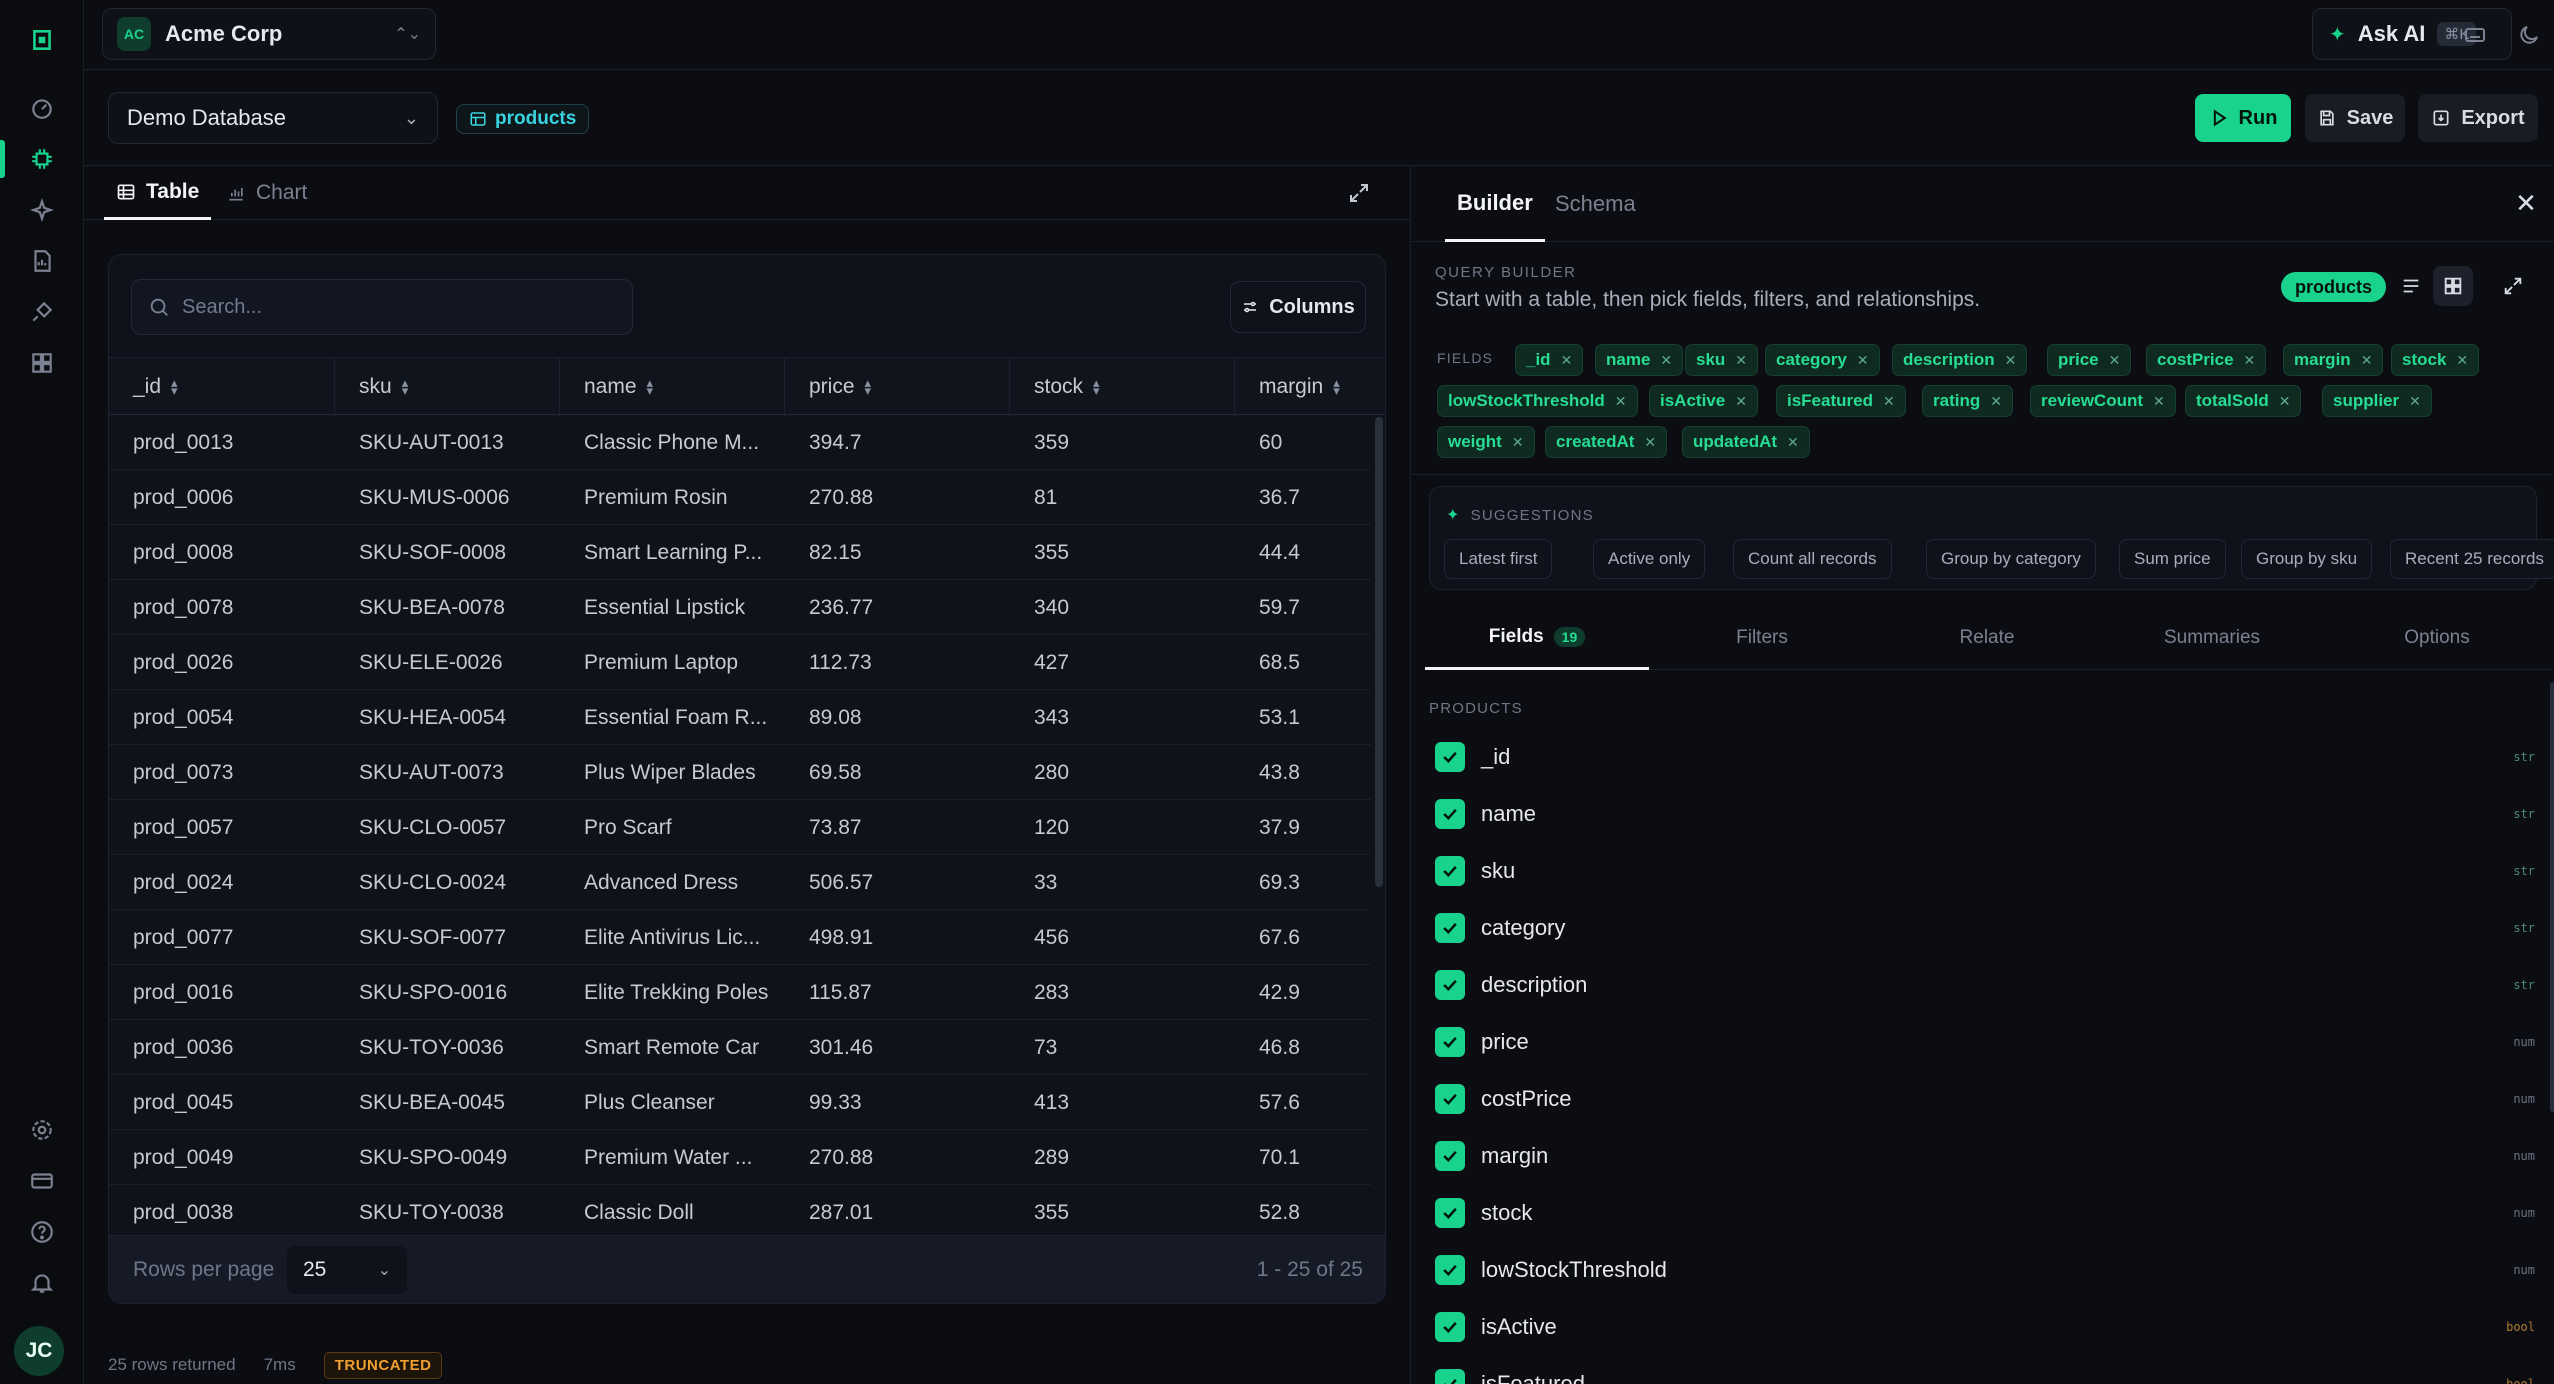  What do you see at coordinates (42, 1181) in the screenshot?
I see `billing-card-icon` at bounding box center [42, 1181].